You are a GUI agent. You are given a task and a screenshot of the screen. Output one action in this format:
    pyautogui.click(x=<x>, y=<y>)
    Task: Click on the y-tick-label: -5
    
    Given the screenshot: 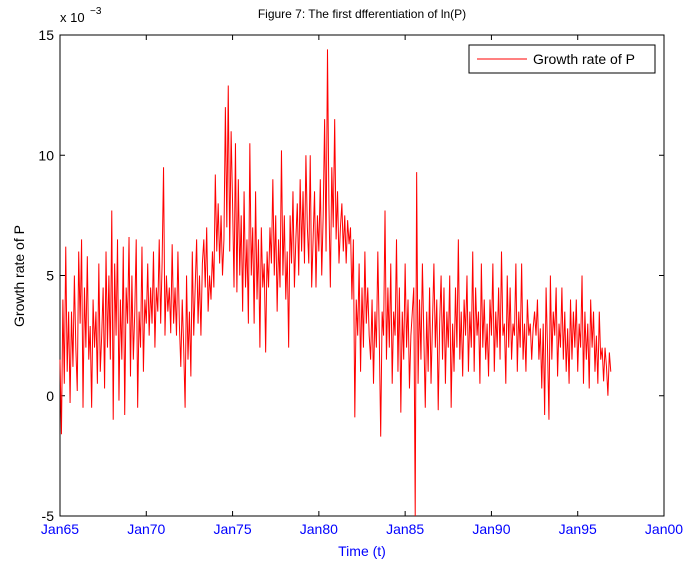 What is the action you would take?
    pyautogui.click(x=48, y=516)
    